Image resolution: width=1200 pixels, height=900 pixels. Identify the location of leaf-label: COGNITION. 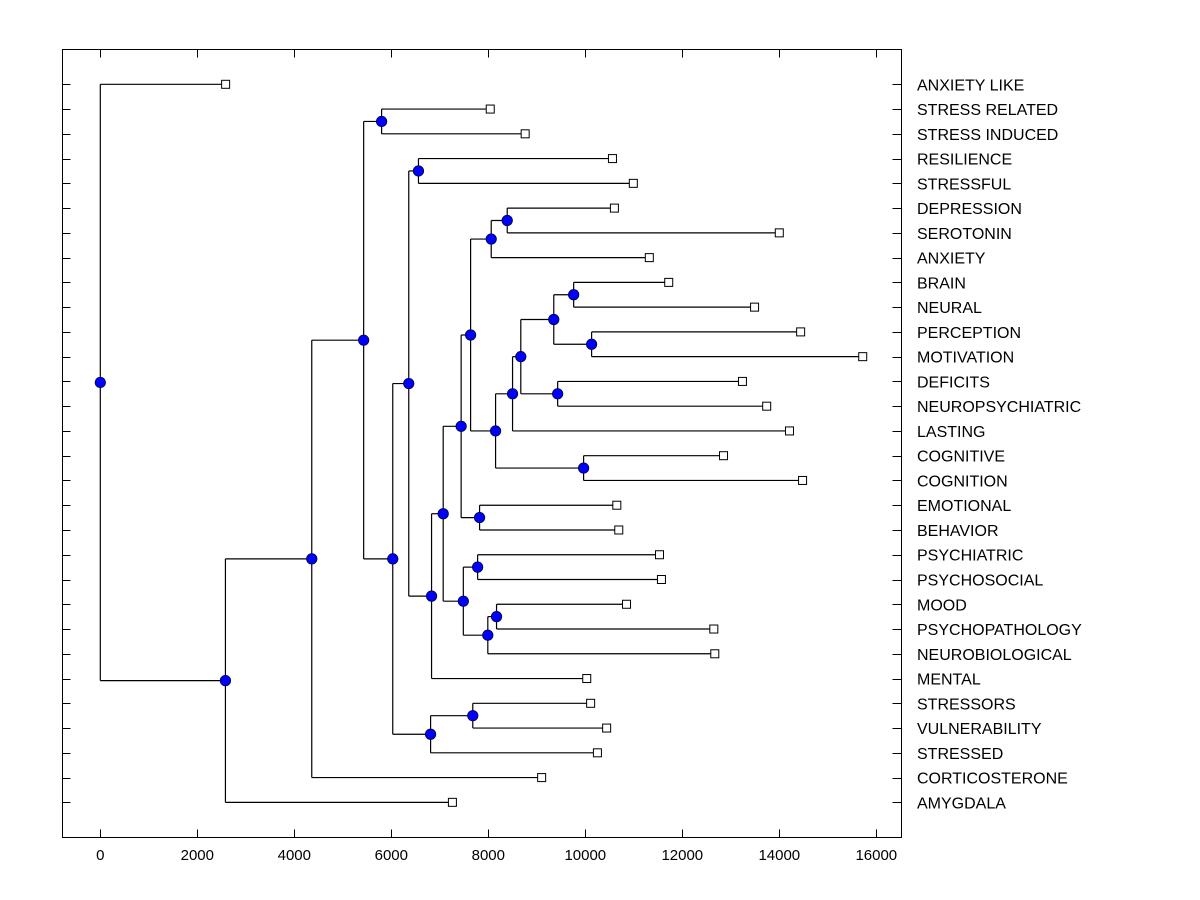
(962, 481).